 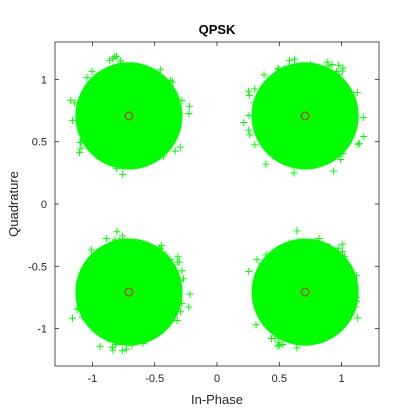 I want to click on cluster-1-markers, so click(x=304, y=116).